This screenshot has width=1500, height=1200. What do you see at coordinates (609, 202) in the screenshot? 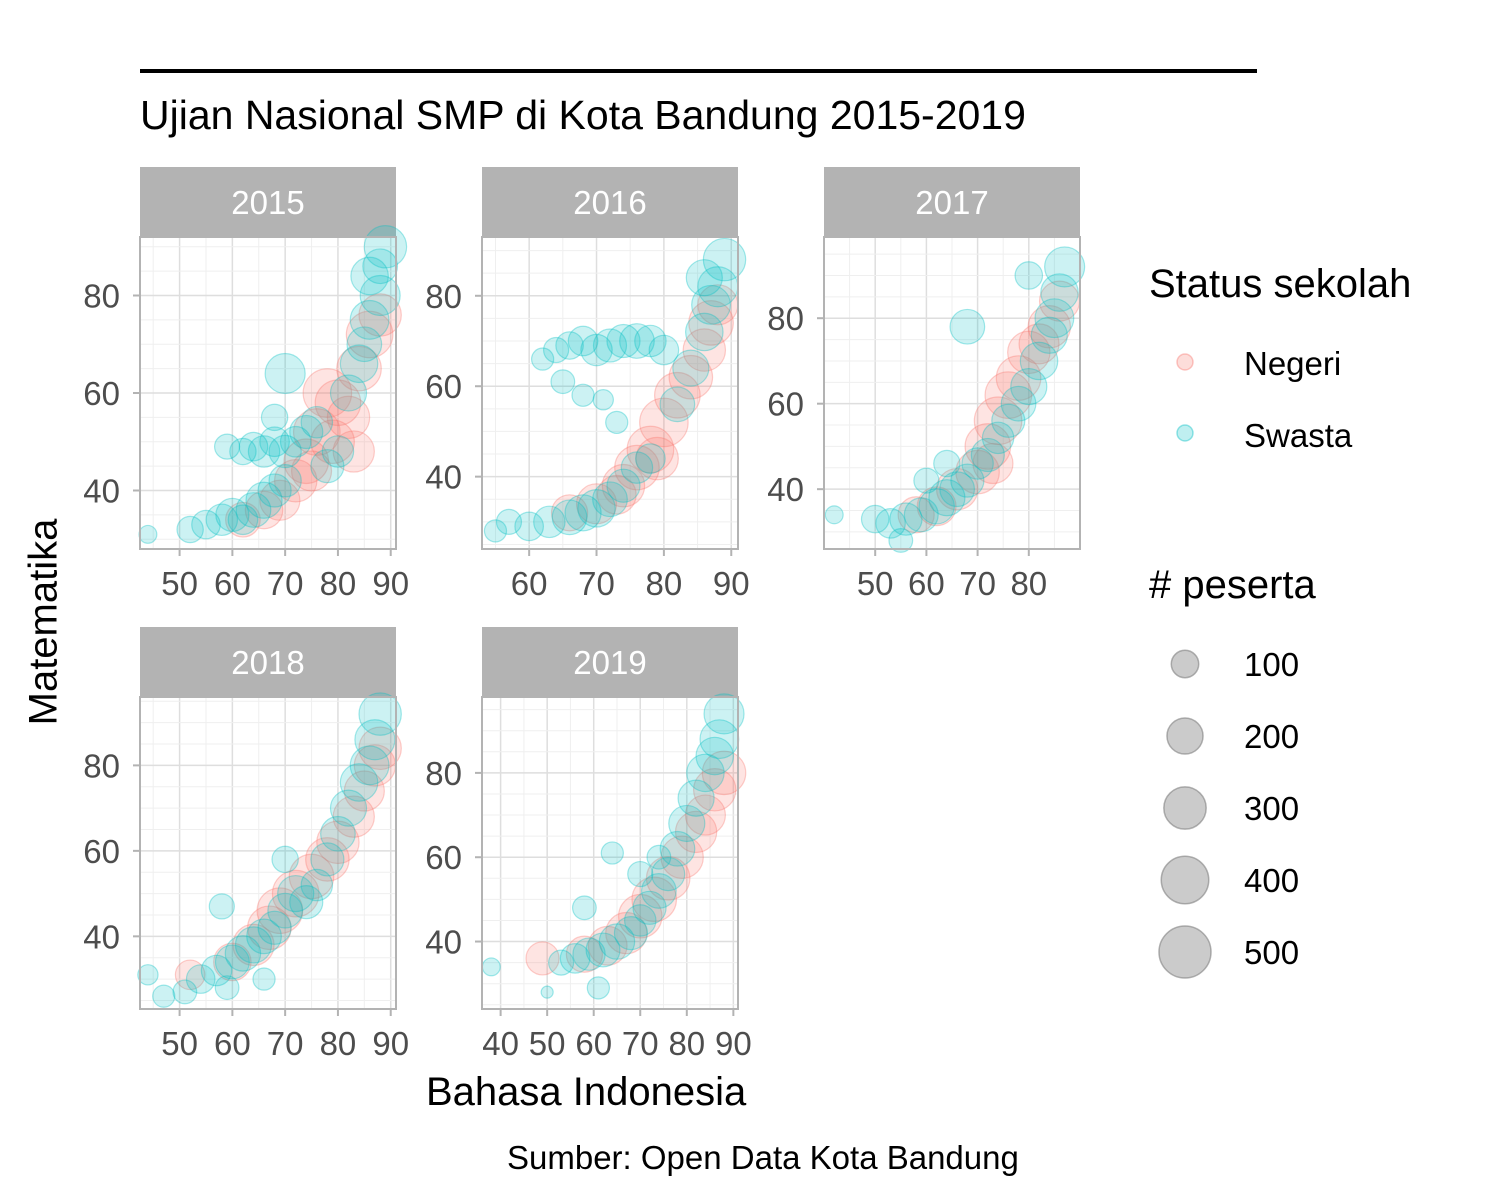
I see `facet-strip-label: 2016` at bounding box center [609, 202].